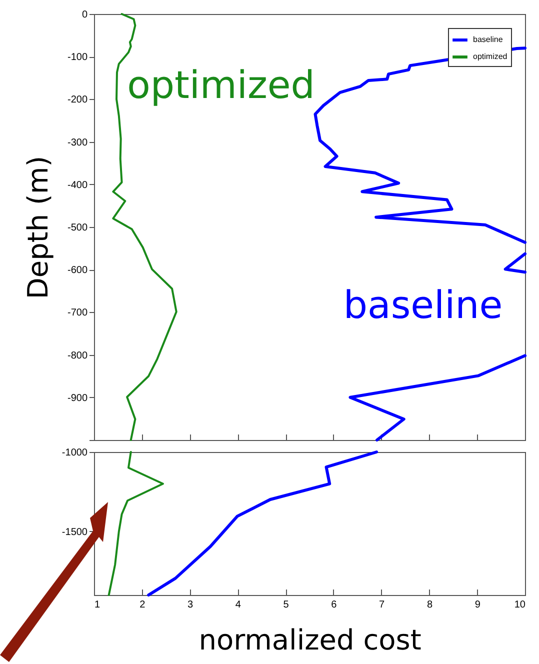 This screenshot has height=664, width=539. I want to click on x-tick-label: 8, so click(429, 605).